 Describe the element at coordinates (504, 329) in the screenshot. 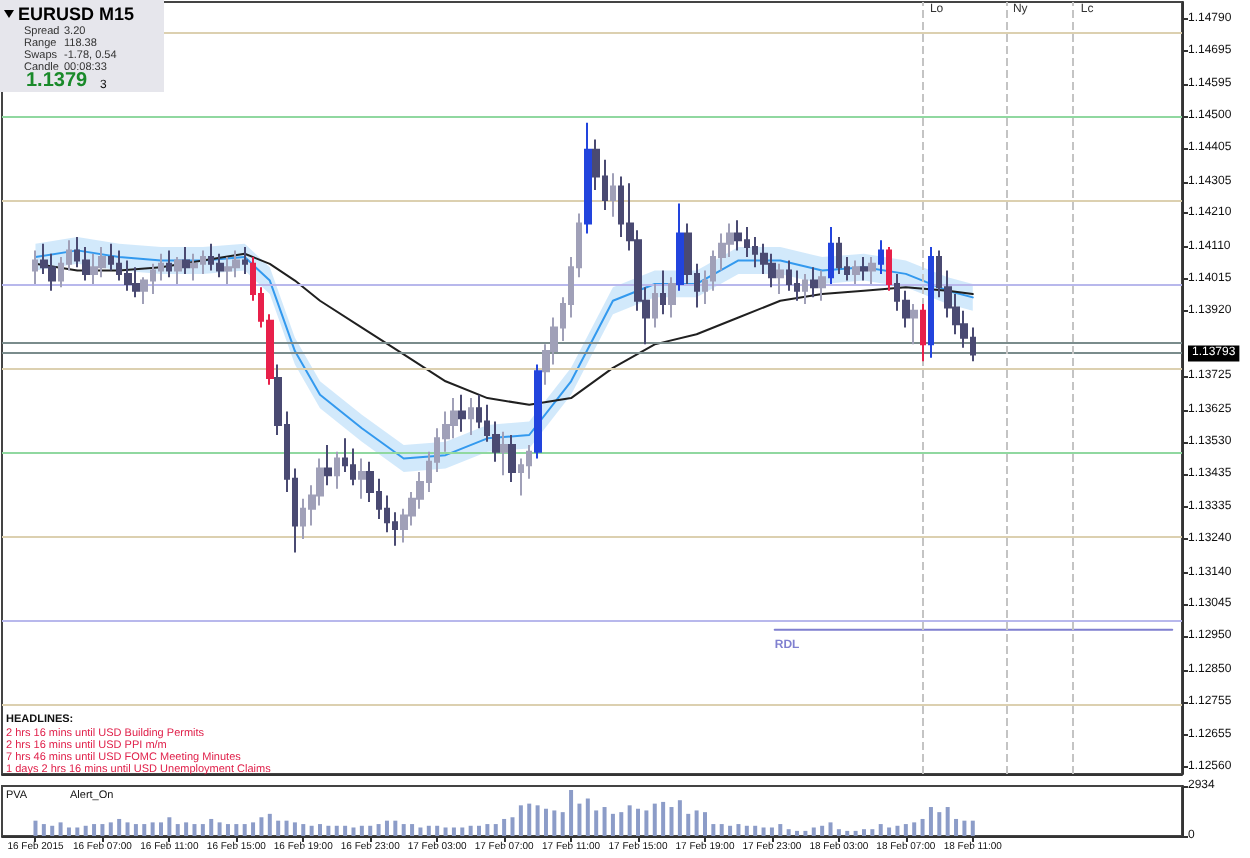

I see `line-series` at that location.